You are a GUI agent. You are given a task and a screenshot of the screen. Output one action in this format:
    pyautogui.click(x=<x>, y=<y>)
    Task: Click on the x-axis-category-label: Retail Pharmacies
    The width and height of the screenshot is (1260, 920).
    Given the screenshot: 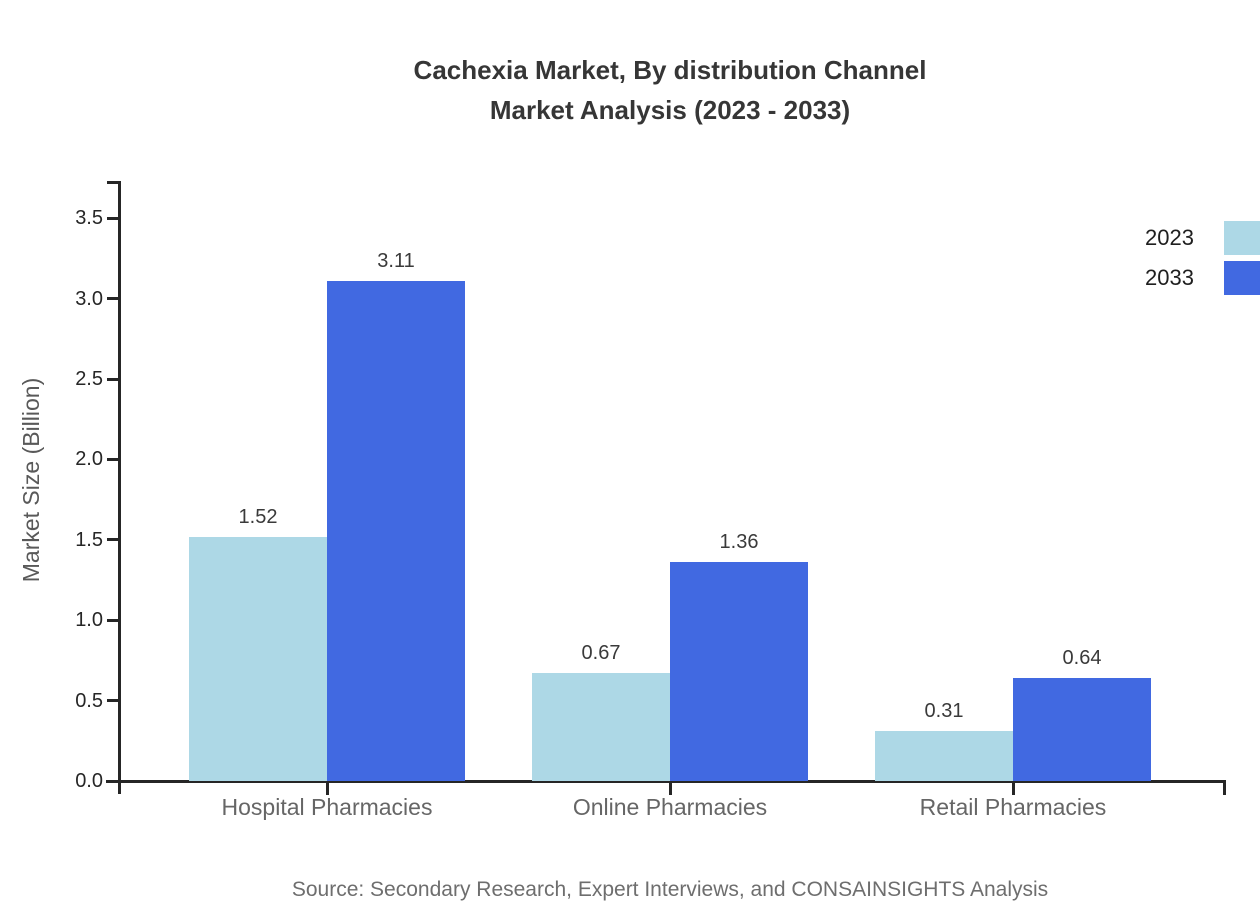 What is the action you would take?
    pyautogui.click(x=1013, y=807)
    